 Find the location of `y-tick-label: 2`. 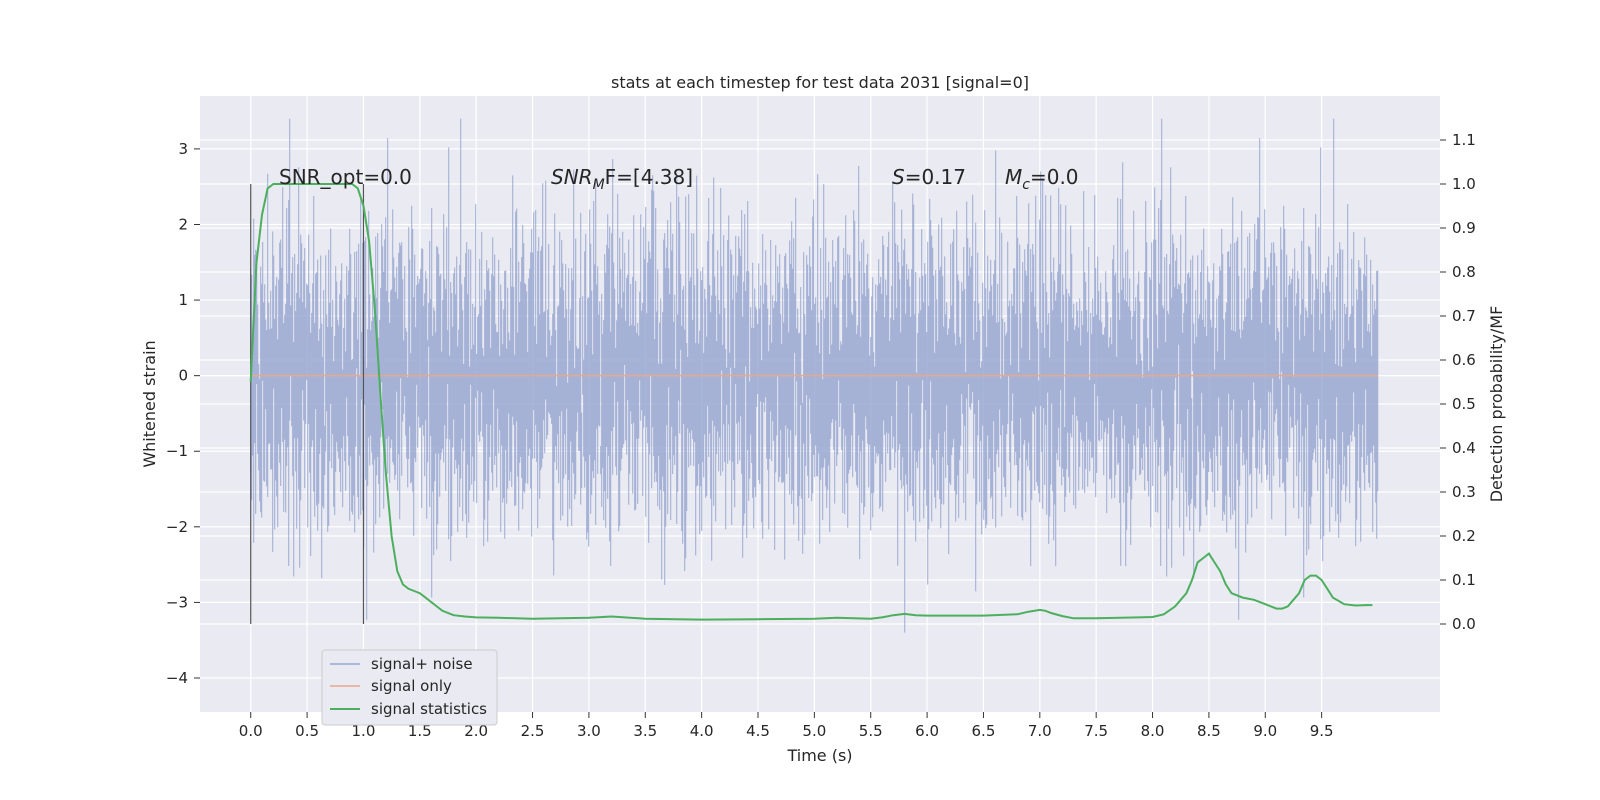

y-tick-label: 2 is located at coordinates (183, 224).